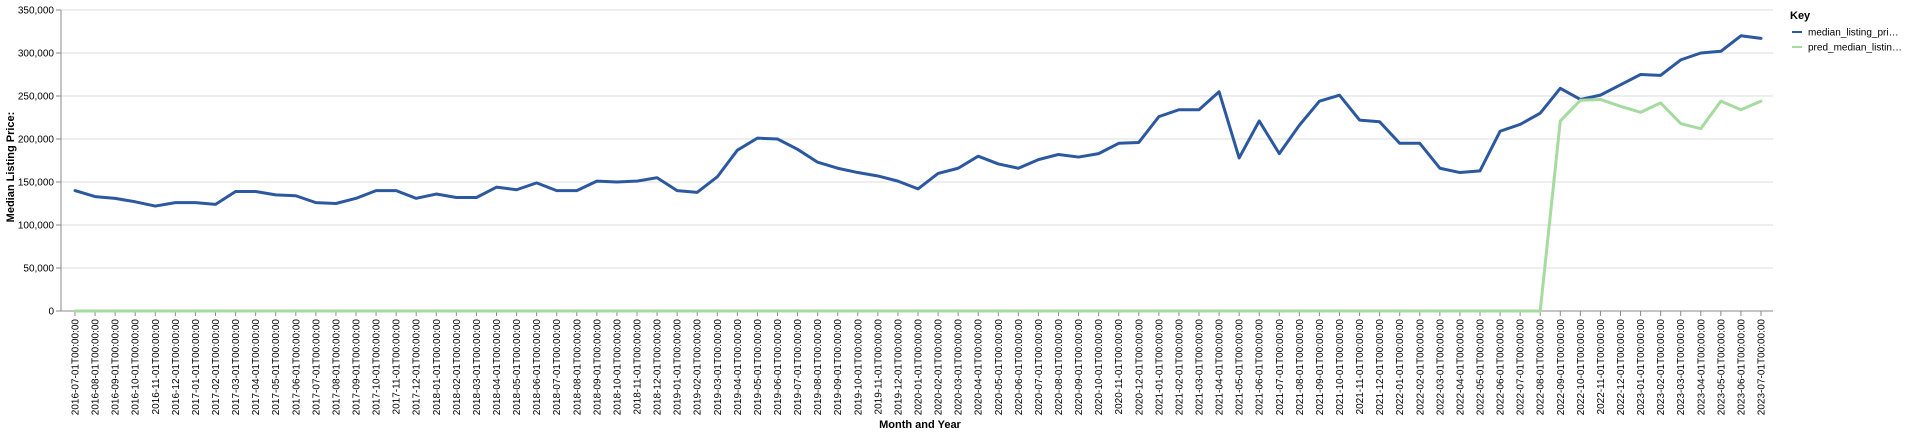 This screenshot has width=1920, height=434. I want to click on x-tick-label: 2016-08-01T00:00:00, so click(96, 367).